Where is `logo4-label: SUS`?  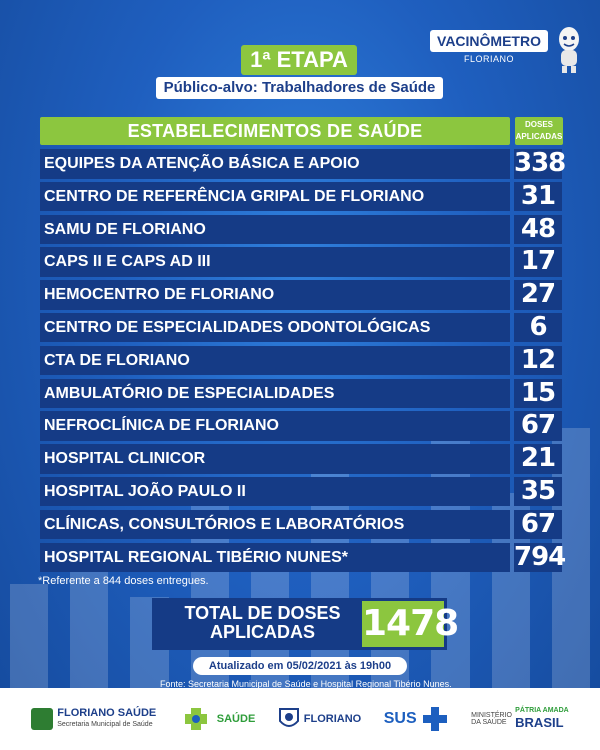 logo4-label: SUS is located at coordinates (400, 718).